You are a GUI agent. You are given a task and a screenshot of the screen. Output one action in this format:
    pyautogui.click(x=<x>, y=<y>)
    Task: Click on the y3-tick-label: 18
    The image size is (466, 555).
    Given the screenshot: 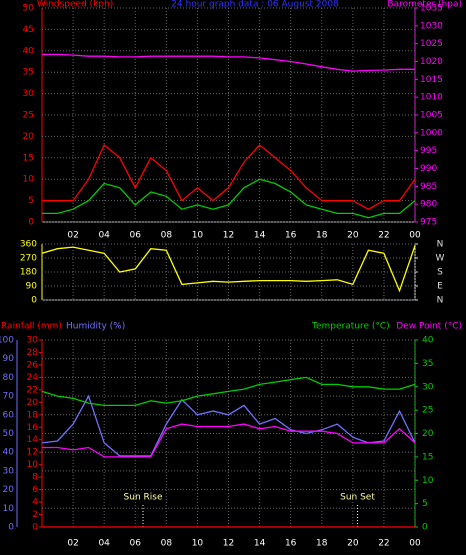 What is the action you would take?
    pyautogui.click(x=33, y=415)
    